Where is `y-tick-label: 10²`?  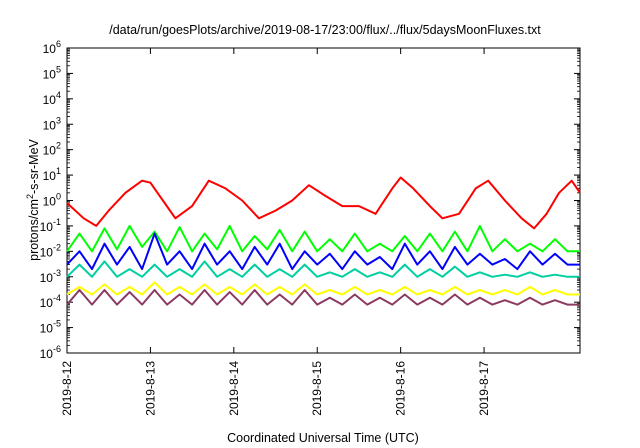 y-tick-label: 10² is located at coordinates (52, 149).